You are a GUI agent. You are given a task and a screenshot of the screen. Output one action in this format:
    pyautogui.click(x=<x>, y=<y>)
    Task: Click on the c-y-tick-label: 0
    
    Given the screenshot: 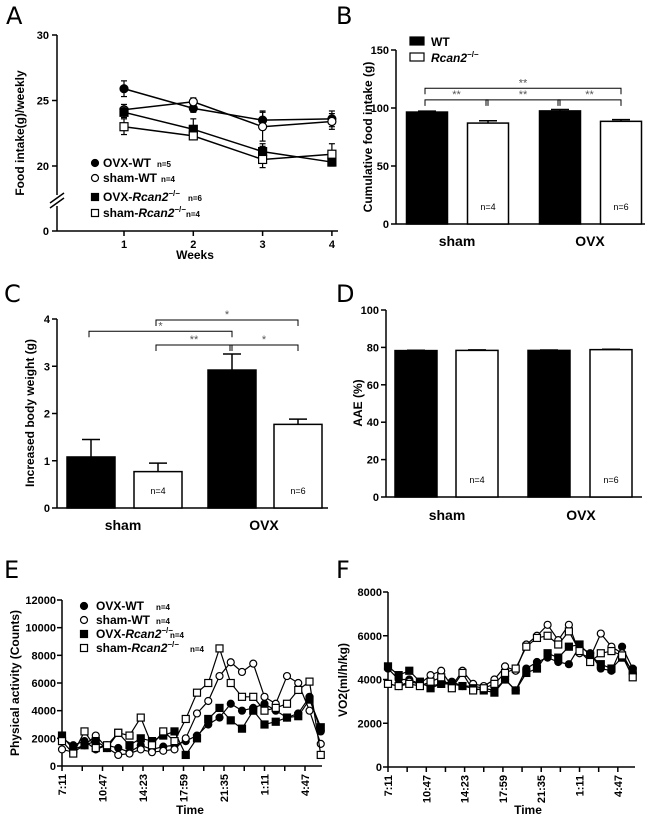 What is the action you would take?
    pyautogui.click(x=47, y=509)
    